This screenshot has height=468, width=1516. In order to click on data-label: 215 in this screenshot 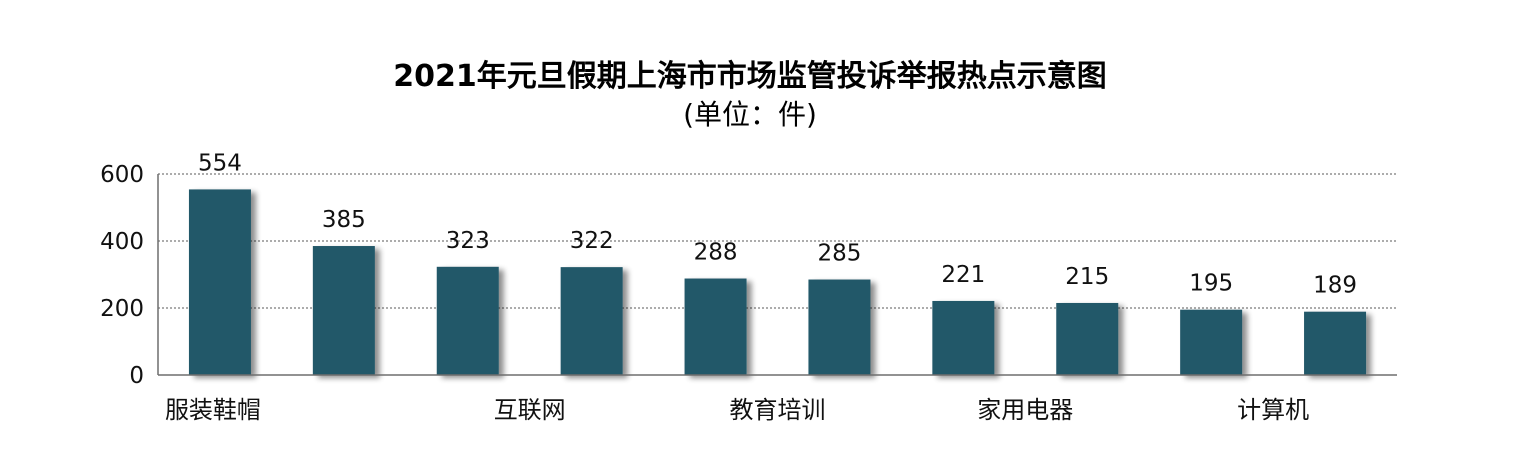, I will do `click(1087, 277)`.